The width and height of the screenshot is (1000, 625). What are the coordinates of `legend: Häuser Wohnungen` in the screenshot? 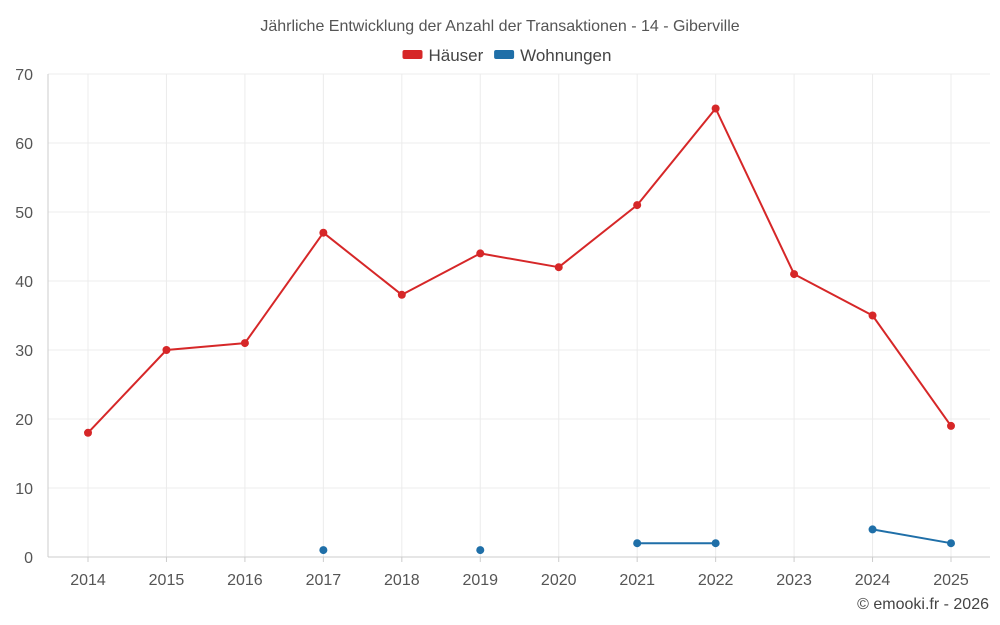 It's located at (506, 55).